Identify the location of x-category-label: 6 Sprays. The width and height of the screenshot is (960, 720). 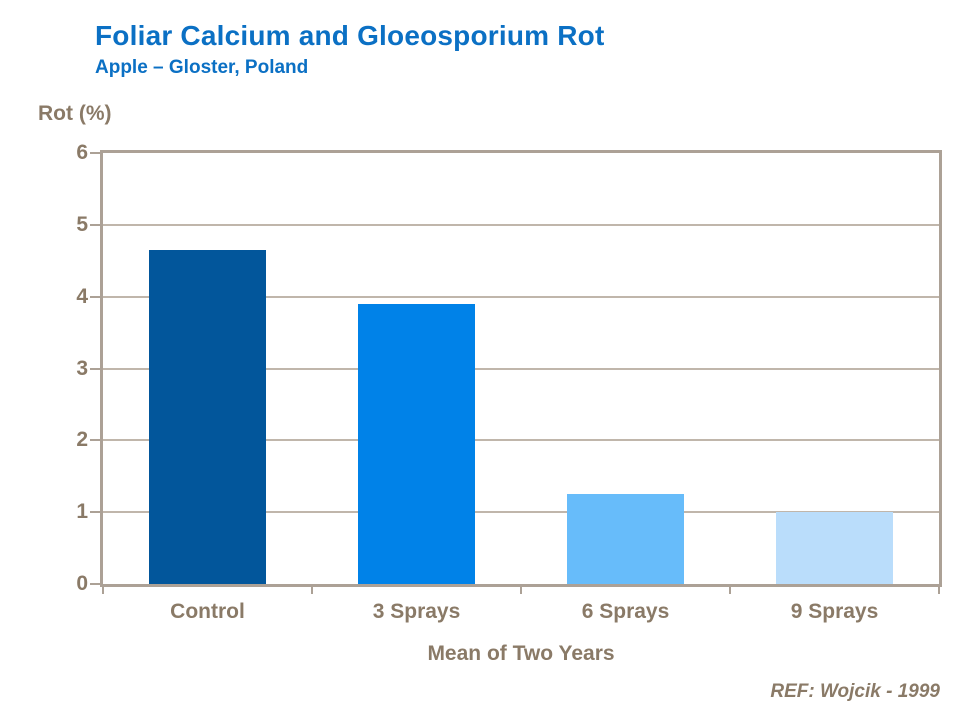
(625, 611).